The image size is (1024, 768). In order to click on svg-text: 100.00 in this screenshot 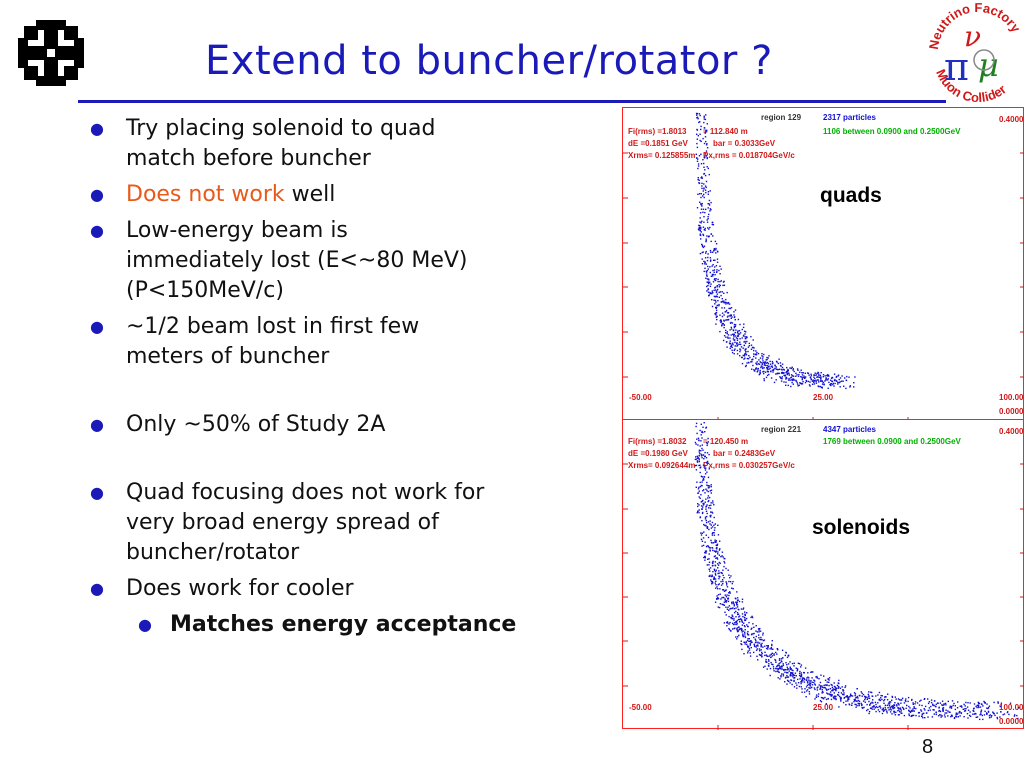, I will do `click(1011, 397)`.